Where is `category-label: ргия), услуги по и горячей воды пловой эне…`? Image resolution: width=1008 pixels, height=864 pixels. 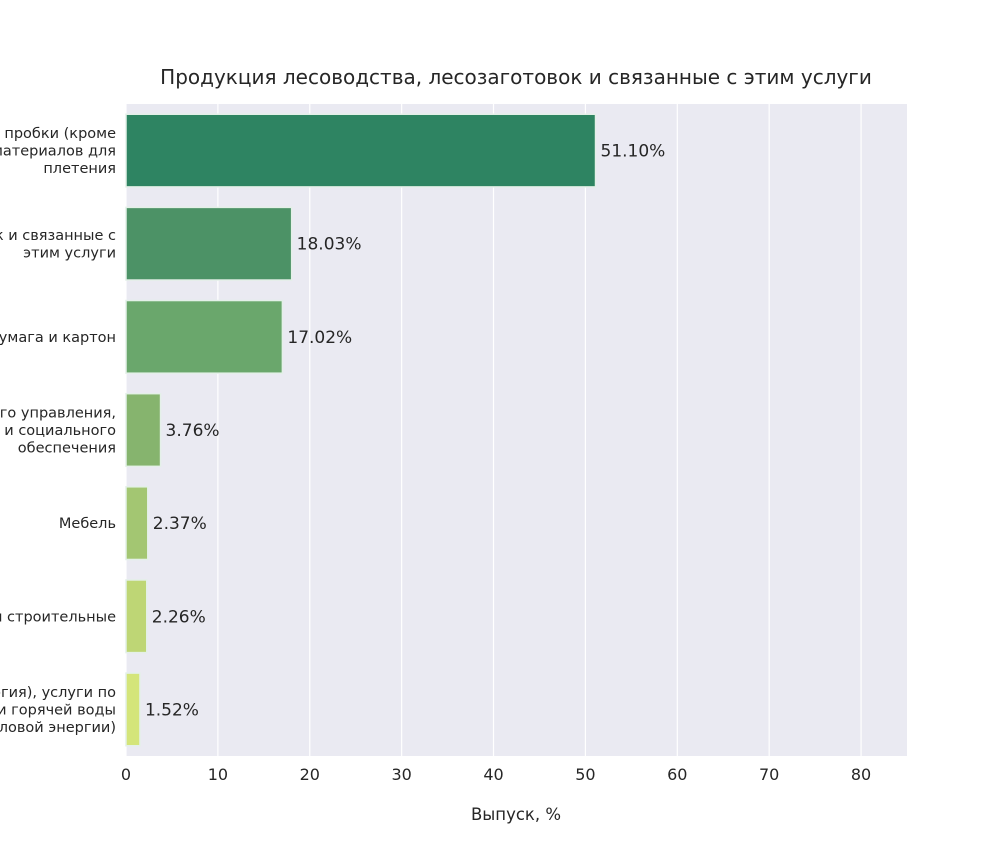
category-label: ргия), услуги по и горячей воды пловой эне… is located at coordinates (58, 710).